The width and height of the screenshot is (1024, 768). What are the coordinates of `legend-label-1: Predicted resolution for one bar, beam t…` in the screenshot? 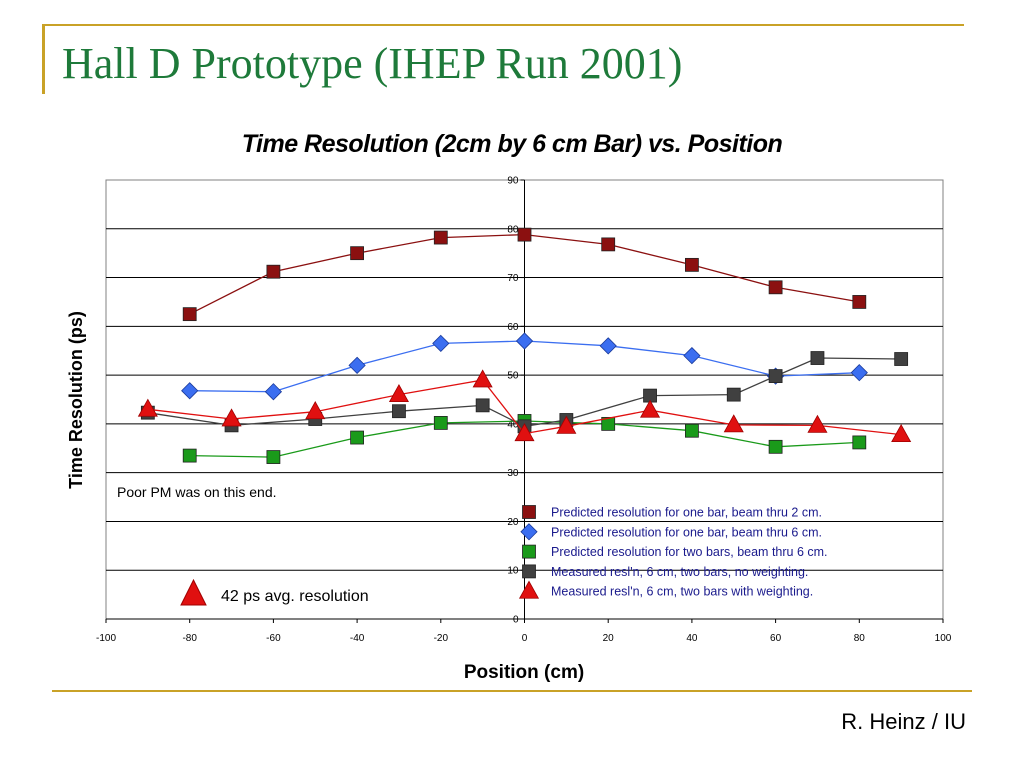 It's located at (686, 532).